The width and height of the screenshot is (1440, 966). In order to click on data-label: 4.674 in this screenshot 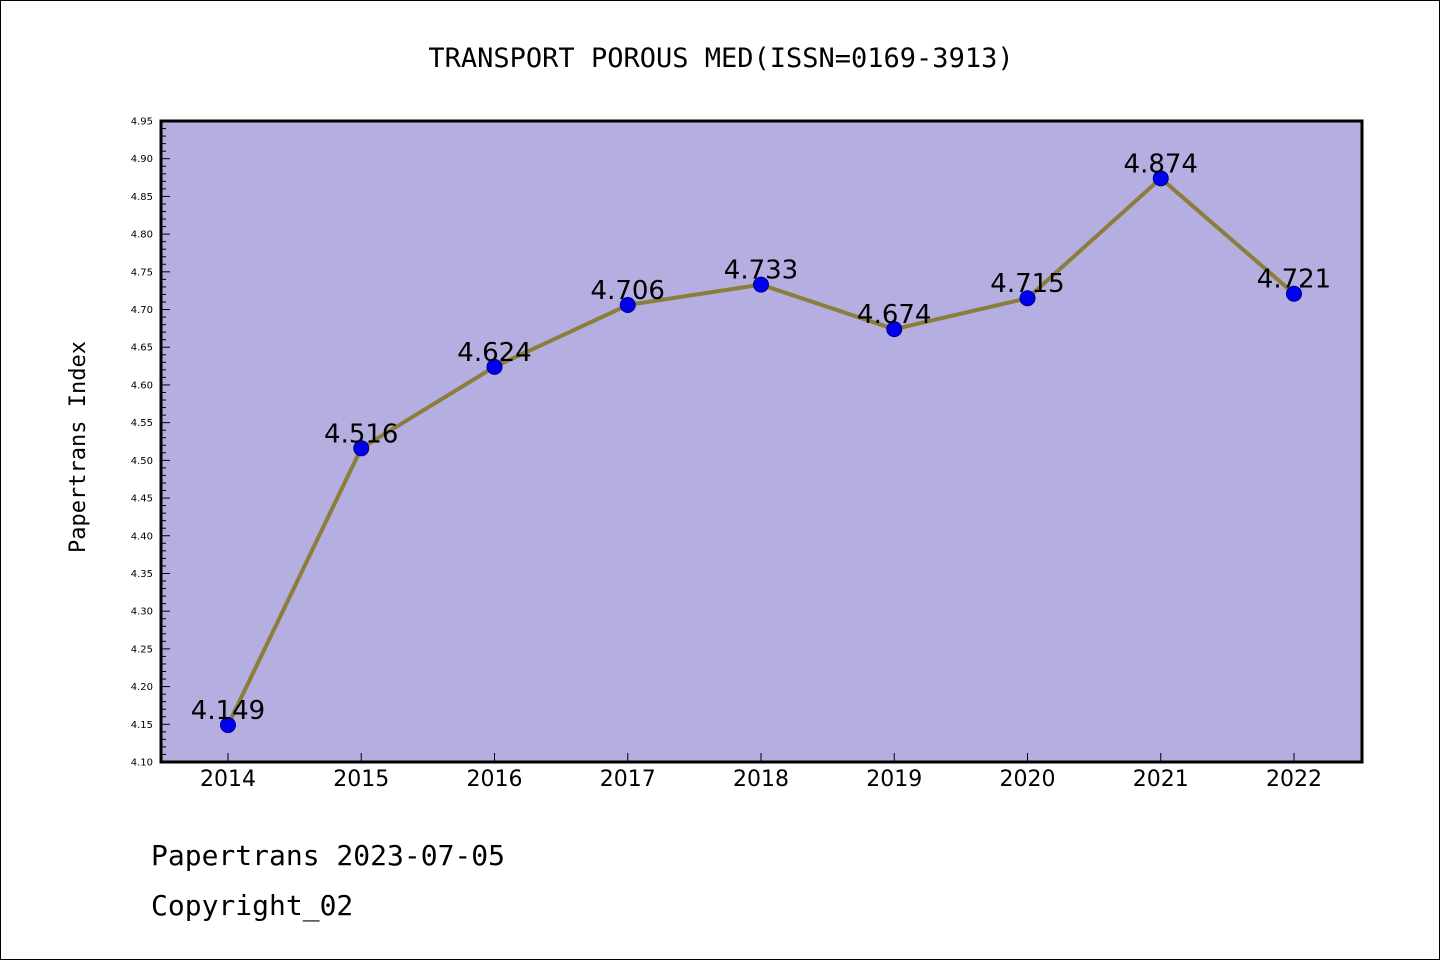, I will do `click(894, 315)`.